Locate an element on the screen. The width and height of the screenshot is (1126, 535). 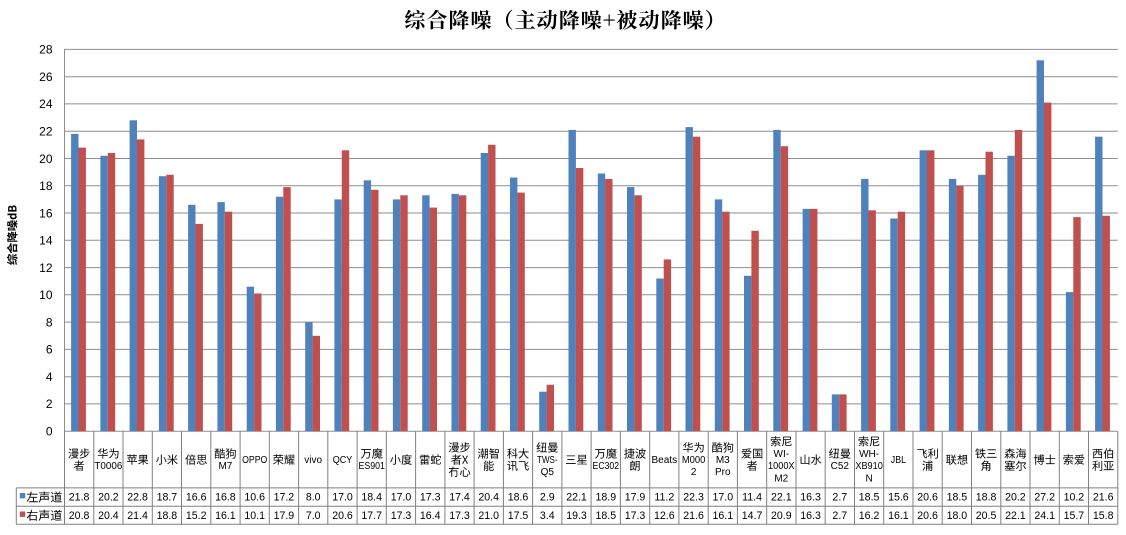
svg-text: 20.8 is located at coordinates (79, 516).